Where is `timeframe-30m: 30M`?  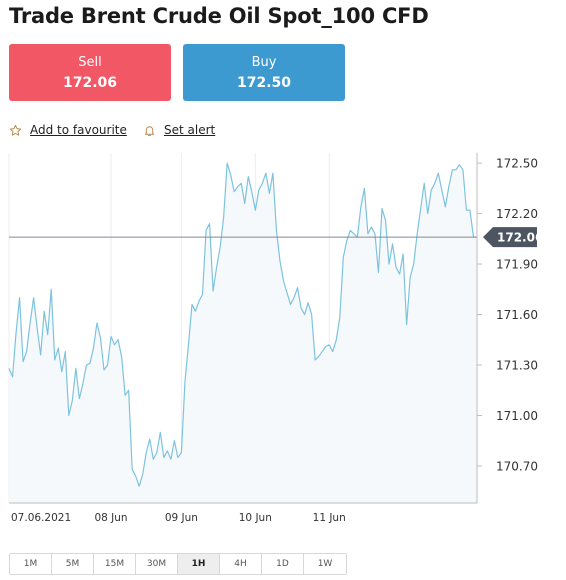
timeframe-30m: 30M is located at coordinates (157, 564).